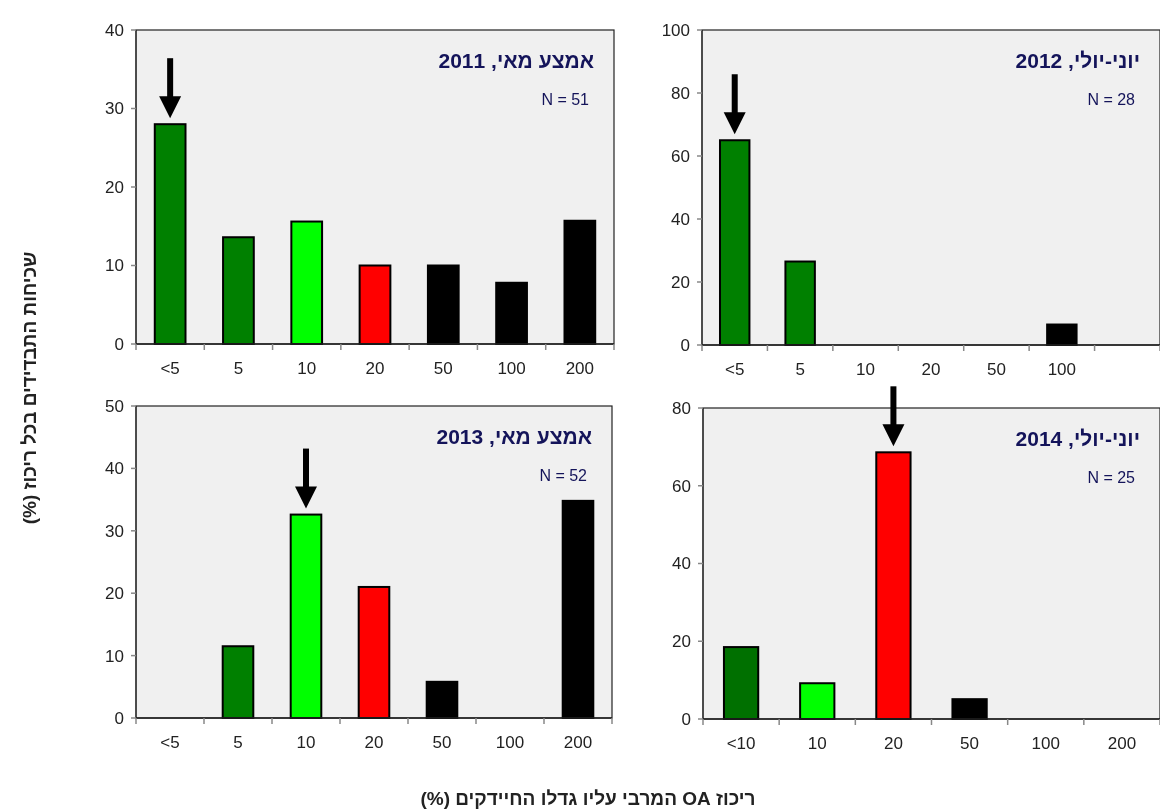 The height and width of the screenshot is (810, 1160). I want to click on text: אמצע מאי, 2011, so click(516, 60).